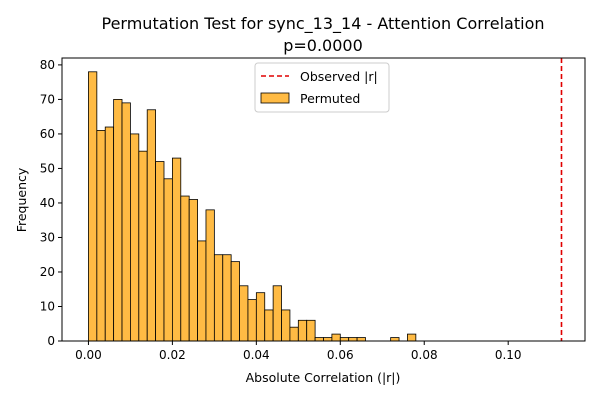 Image resolution: width=600 pixels, height=404 pixels. Describe the element at coordinates (88, 355) in the screenshot. I see `x-tick-label: 0.00` at that location.